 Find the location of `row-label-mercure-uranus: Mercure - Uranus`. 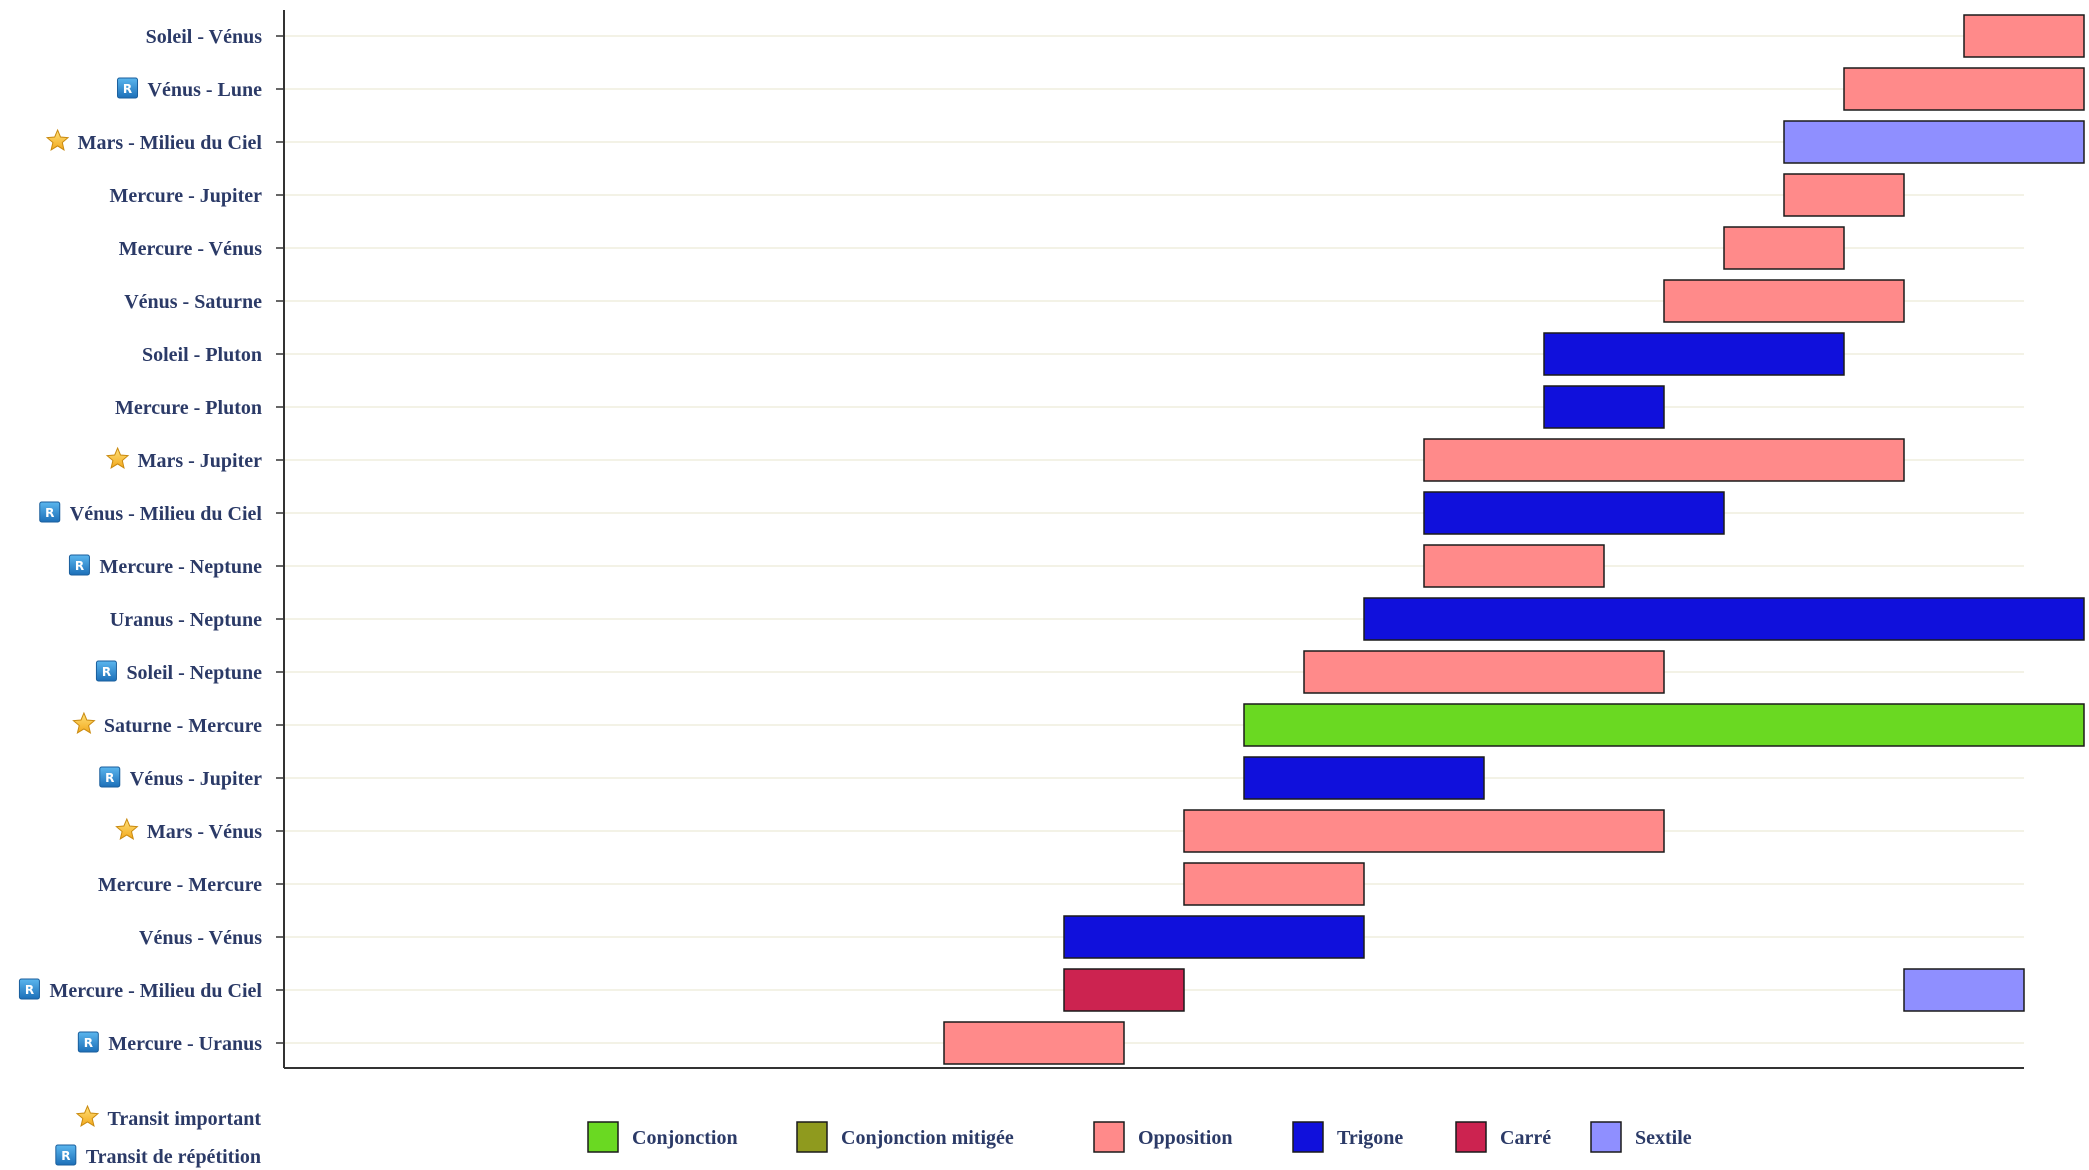

row-label-mercure-uranus: Mercure - Uranus is located at coordinates (185, 1044).